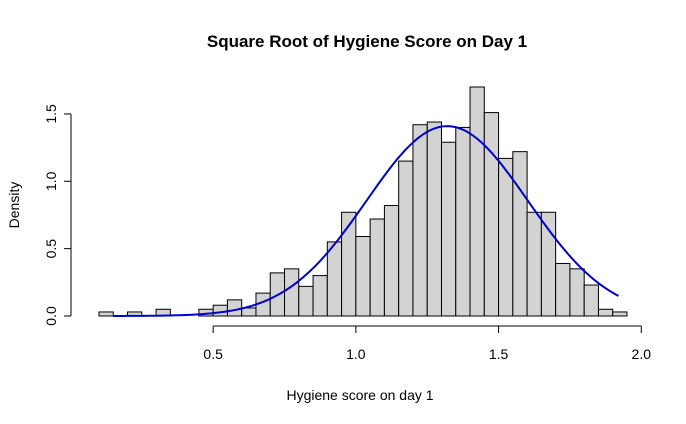 Image resolution: width=686 pixels, height=424 pixels. I want to click on x-tick-label: 1.0, so click(356, 354).